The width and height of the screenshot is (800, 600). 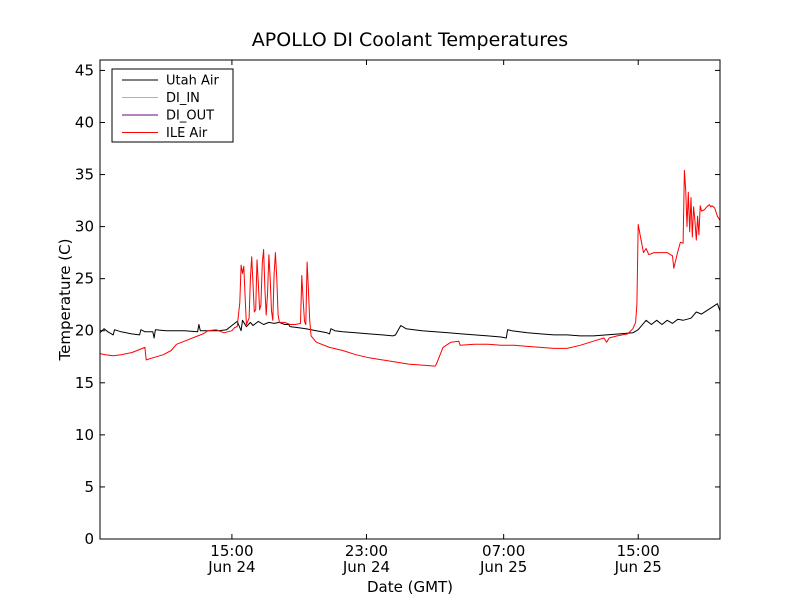 I want to click on x-tick-label-time: 07:00, so click(x=503, y=551).